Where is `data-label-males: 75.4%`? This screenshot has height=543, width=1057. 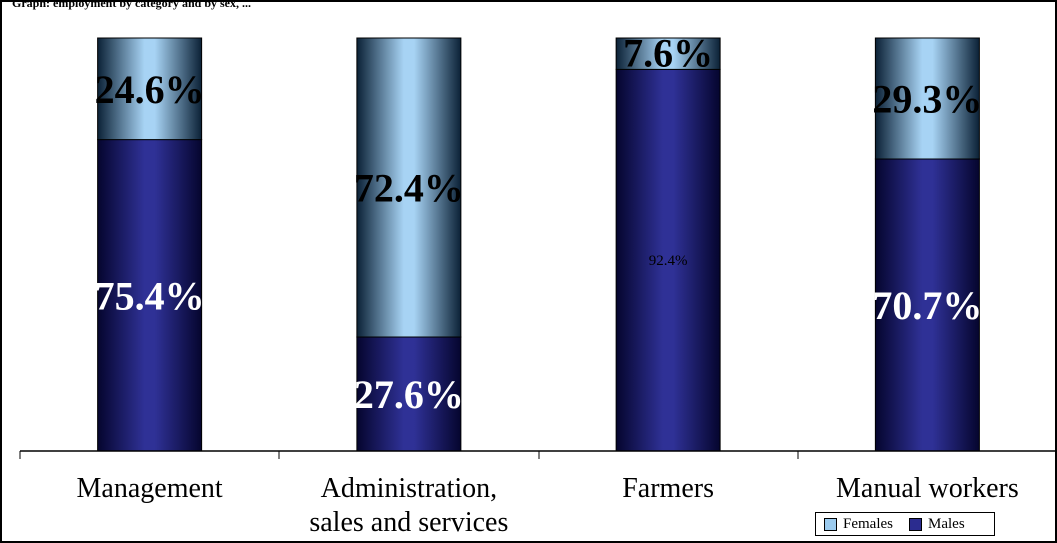 data-label-males: 75.4% is located at coordinates (150, 295).